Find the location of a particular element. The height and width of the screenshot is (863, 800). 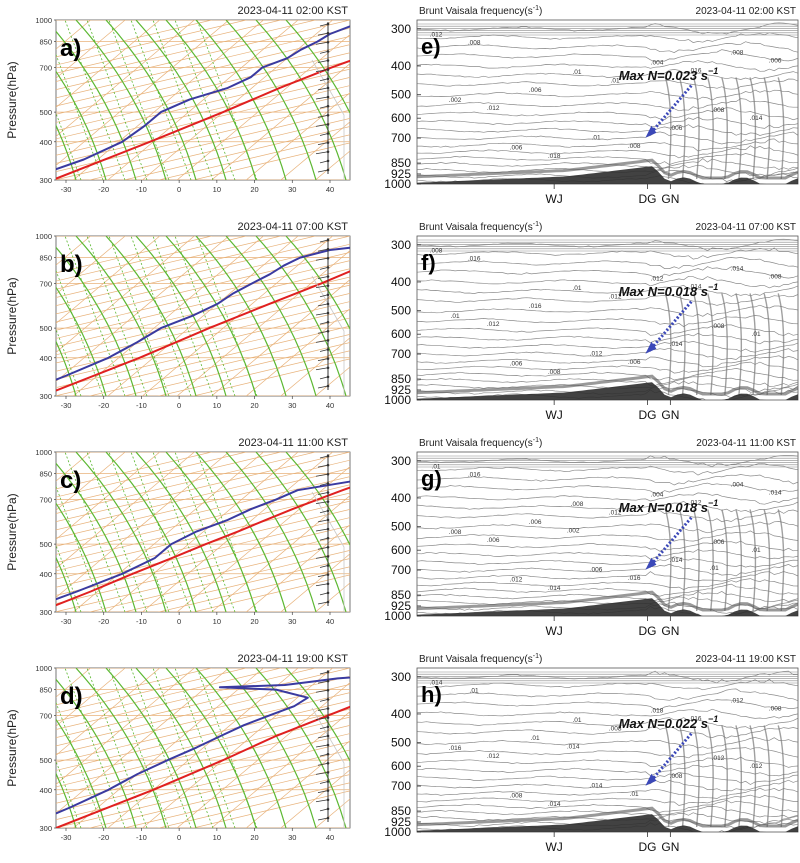

hodograph-border is located at coordinates (328, 335).